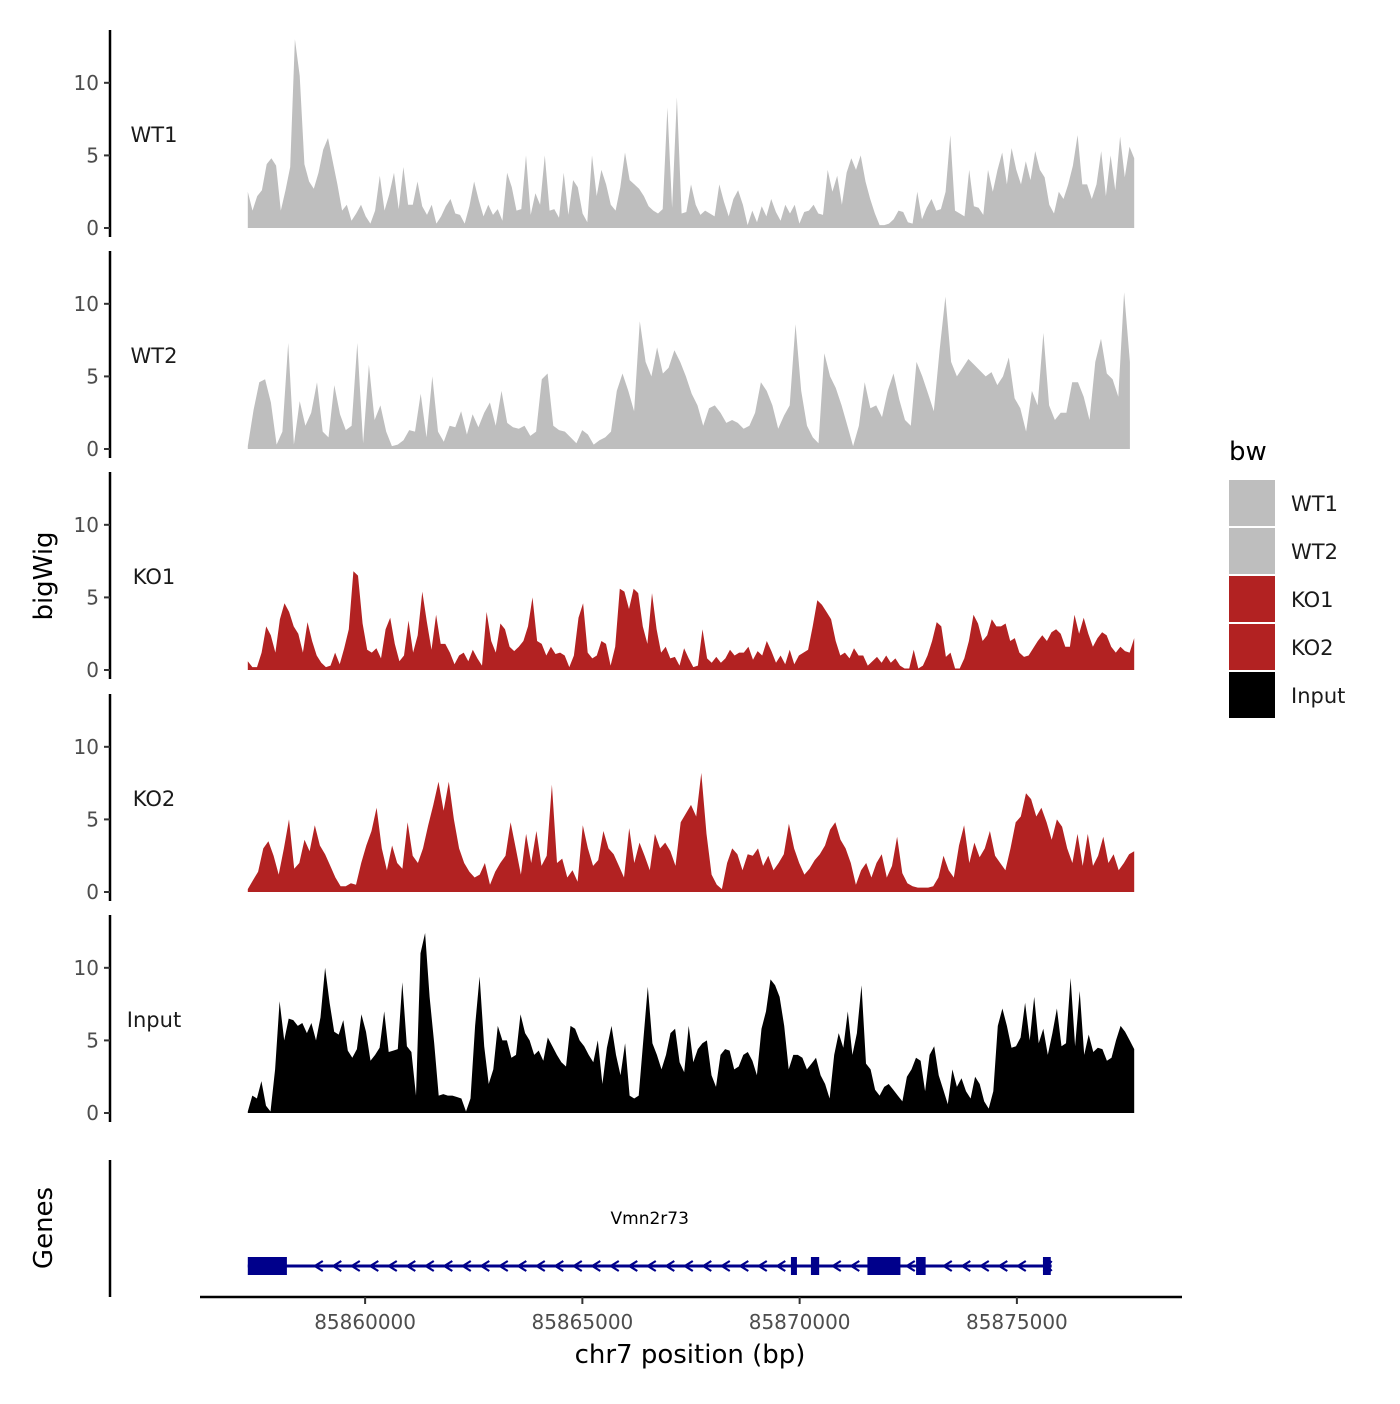  Describe the element at coordinates (154, 799) in the screenshot. I see `track-label-ko2: KO2` at that location.